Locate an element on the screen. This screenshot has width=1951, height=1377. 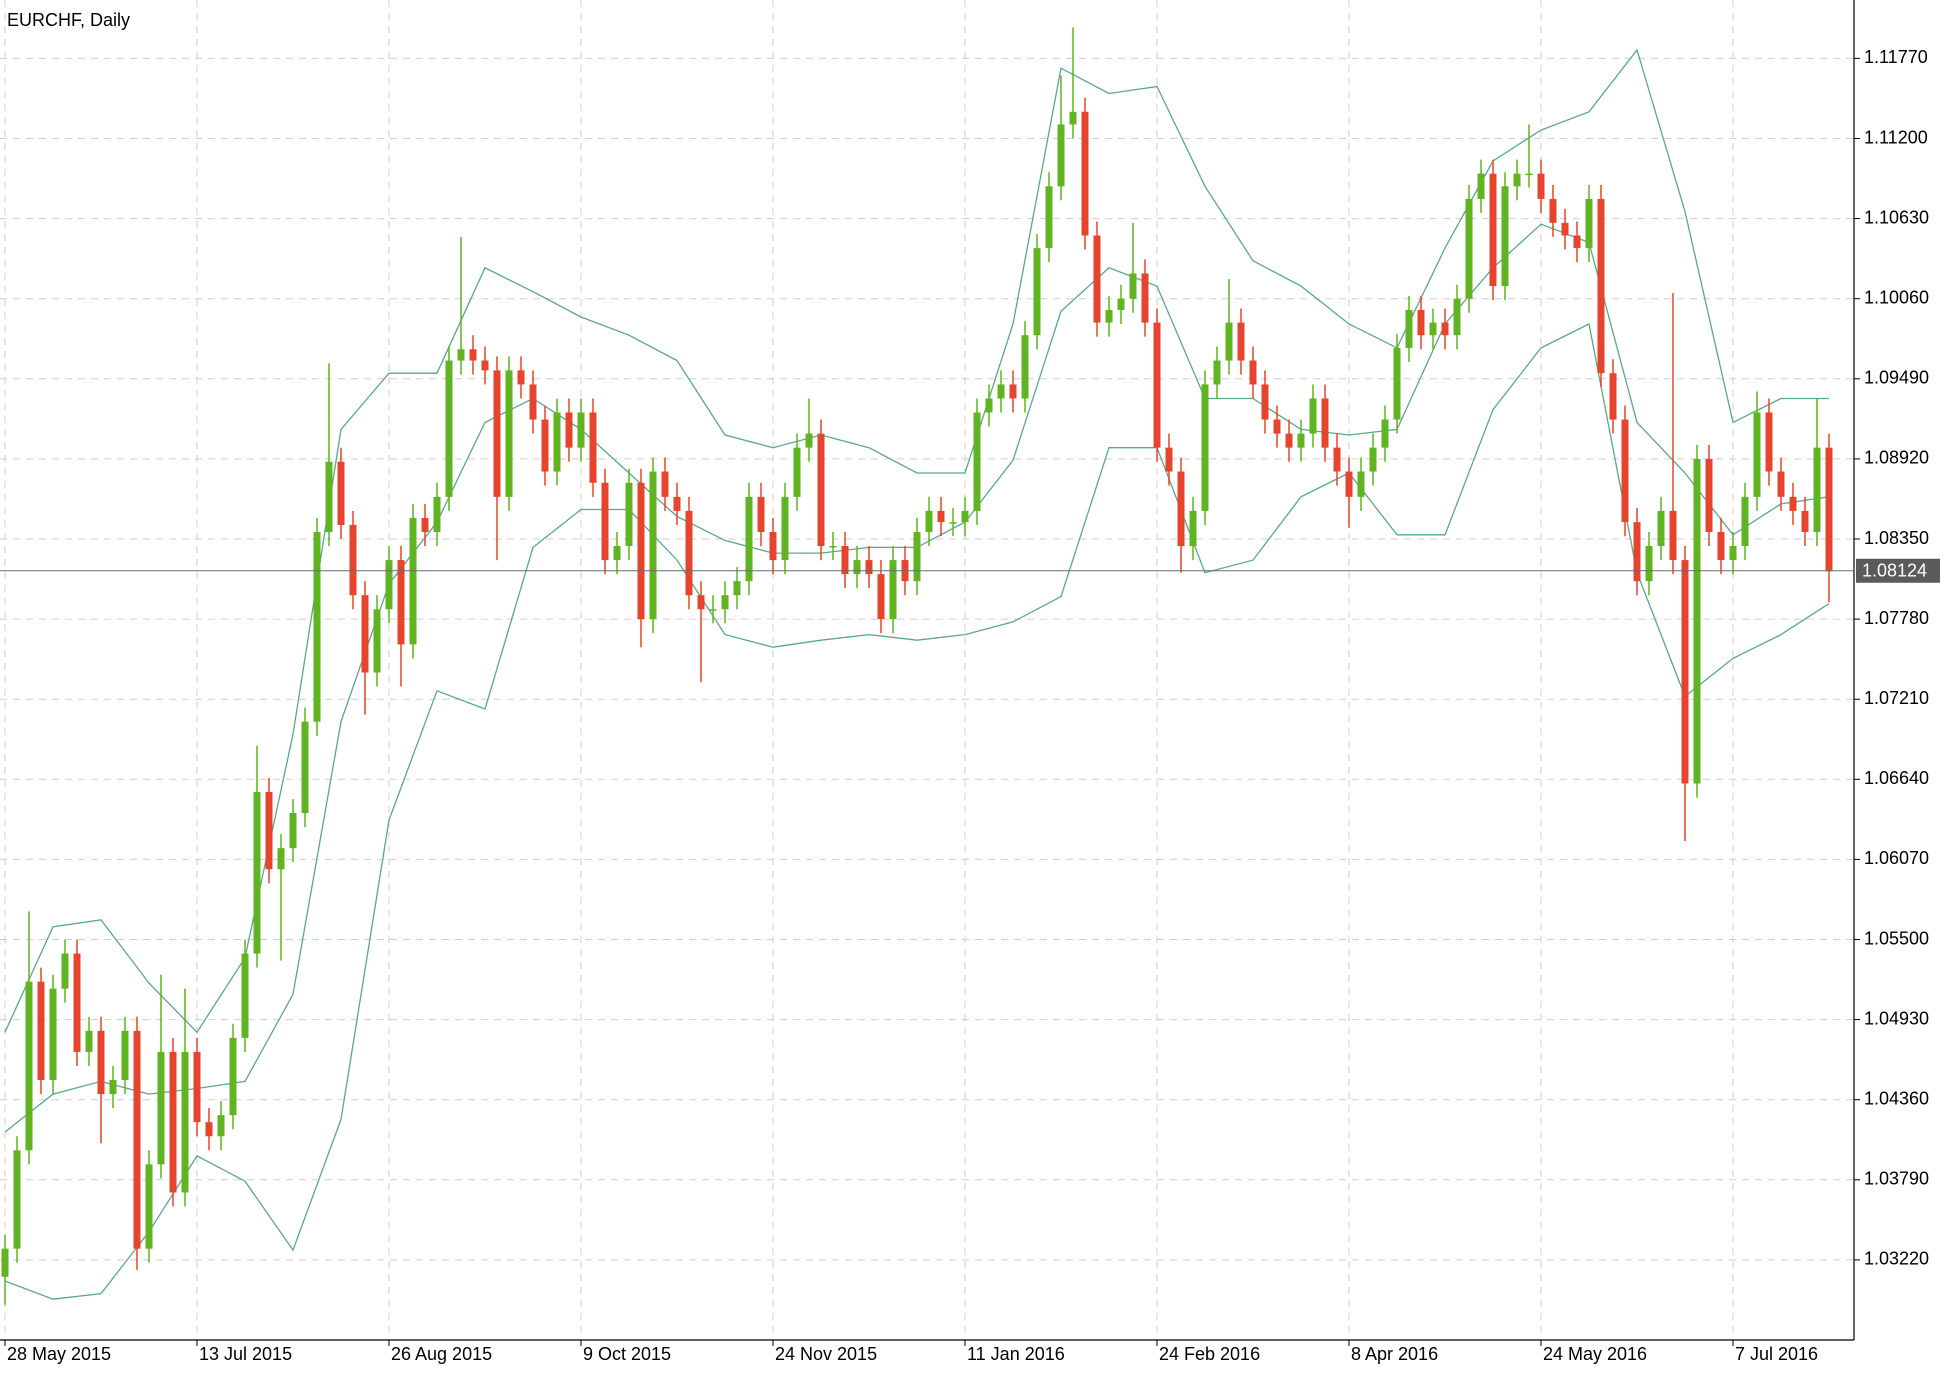
x-tick-label: 8 Apr 2016 is located at coordinates (1394, 1354).